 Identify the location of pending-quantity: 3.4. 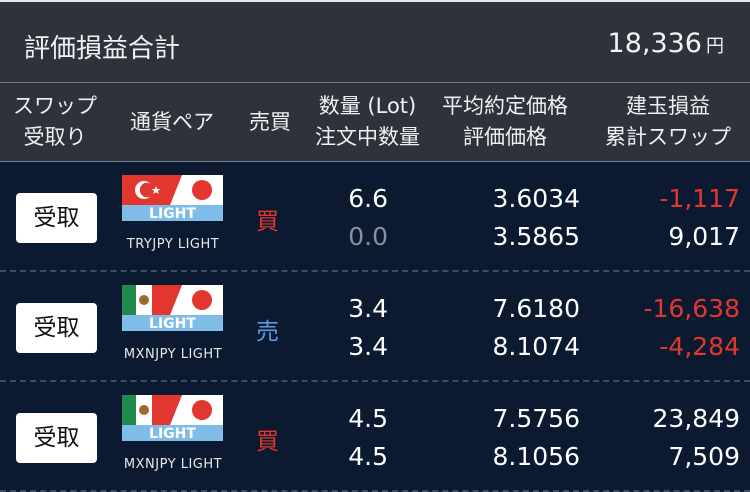
(368, 346).